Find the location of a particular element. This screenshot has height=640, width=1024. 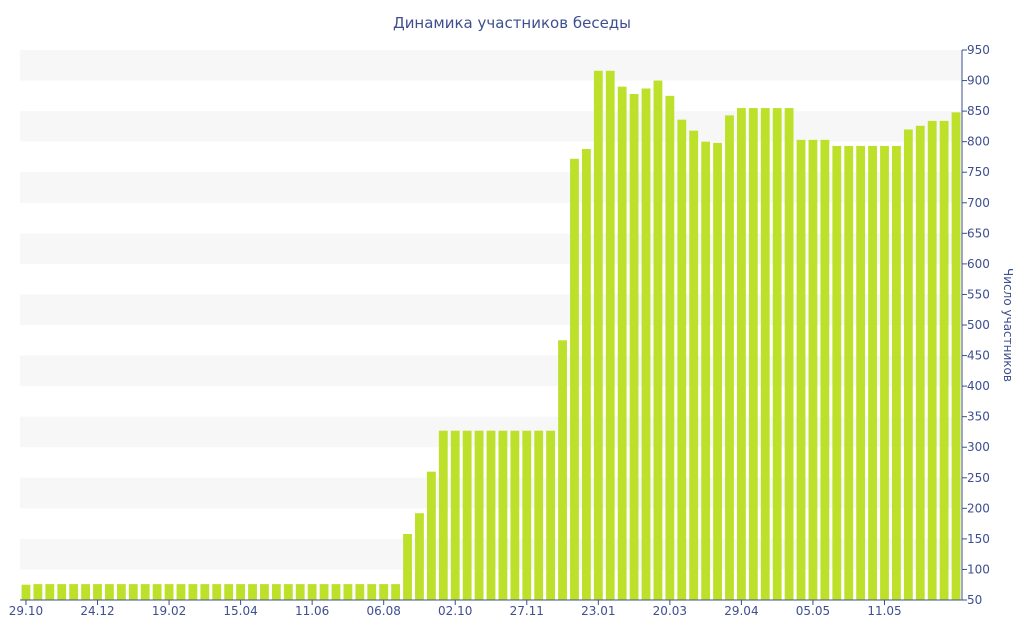

chart-title: Динамика участников беседы is located at coordinates (512, 23).